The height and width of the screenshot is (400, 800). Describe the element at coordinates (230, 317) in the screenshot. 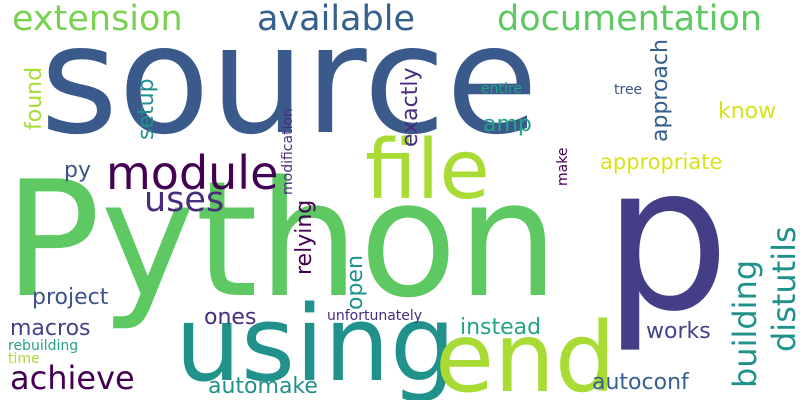

I see `word-ones: ones` at that location.